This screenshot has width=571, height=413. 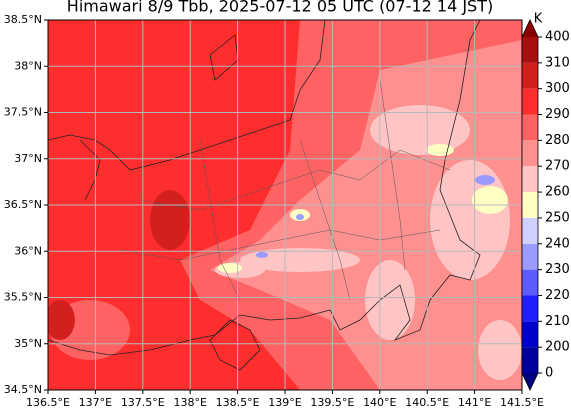 I want to click on colorbar-label: 270, so click(x=557, y=166).